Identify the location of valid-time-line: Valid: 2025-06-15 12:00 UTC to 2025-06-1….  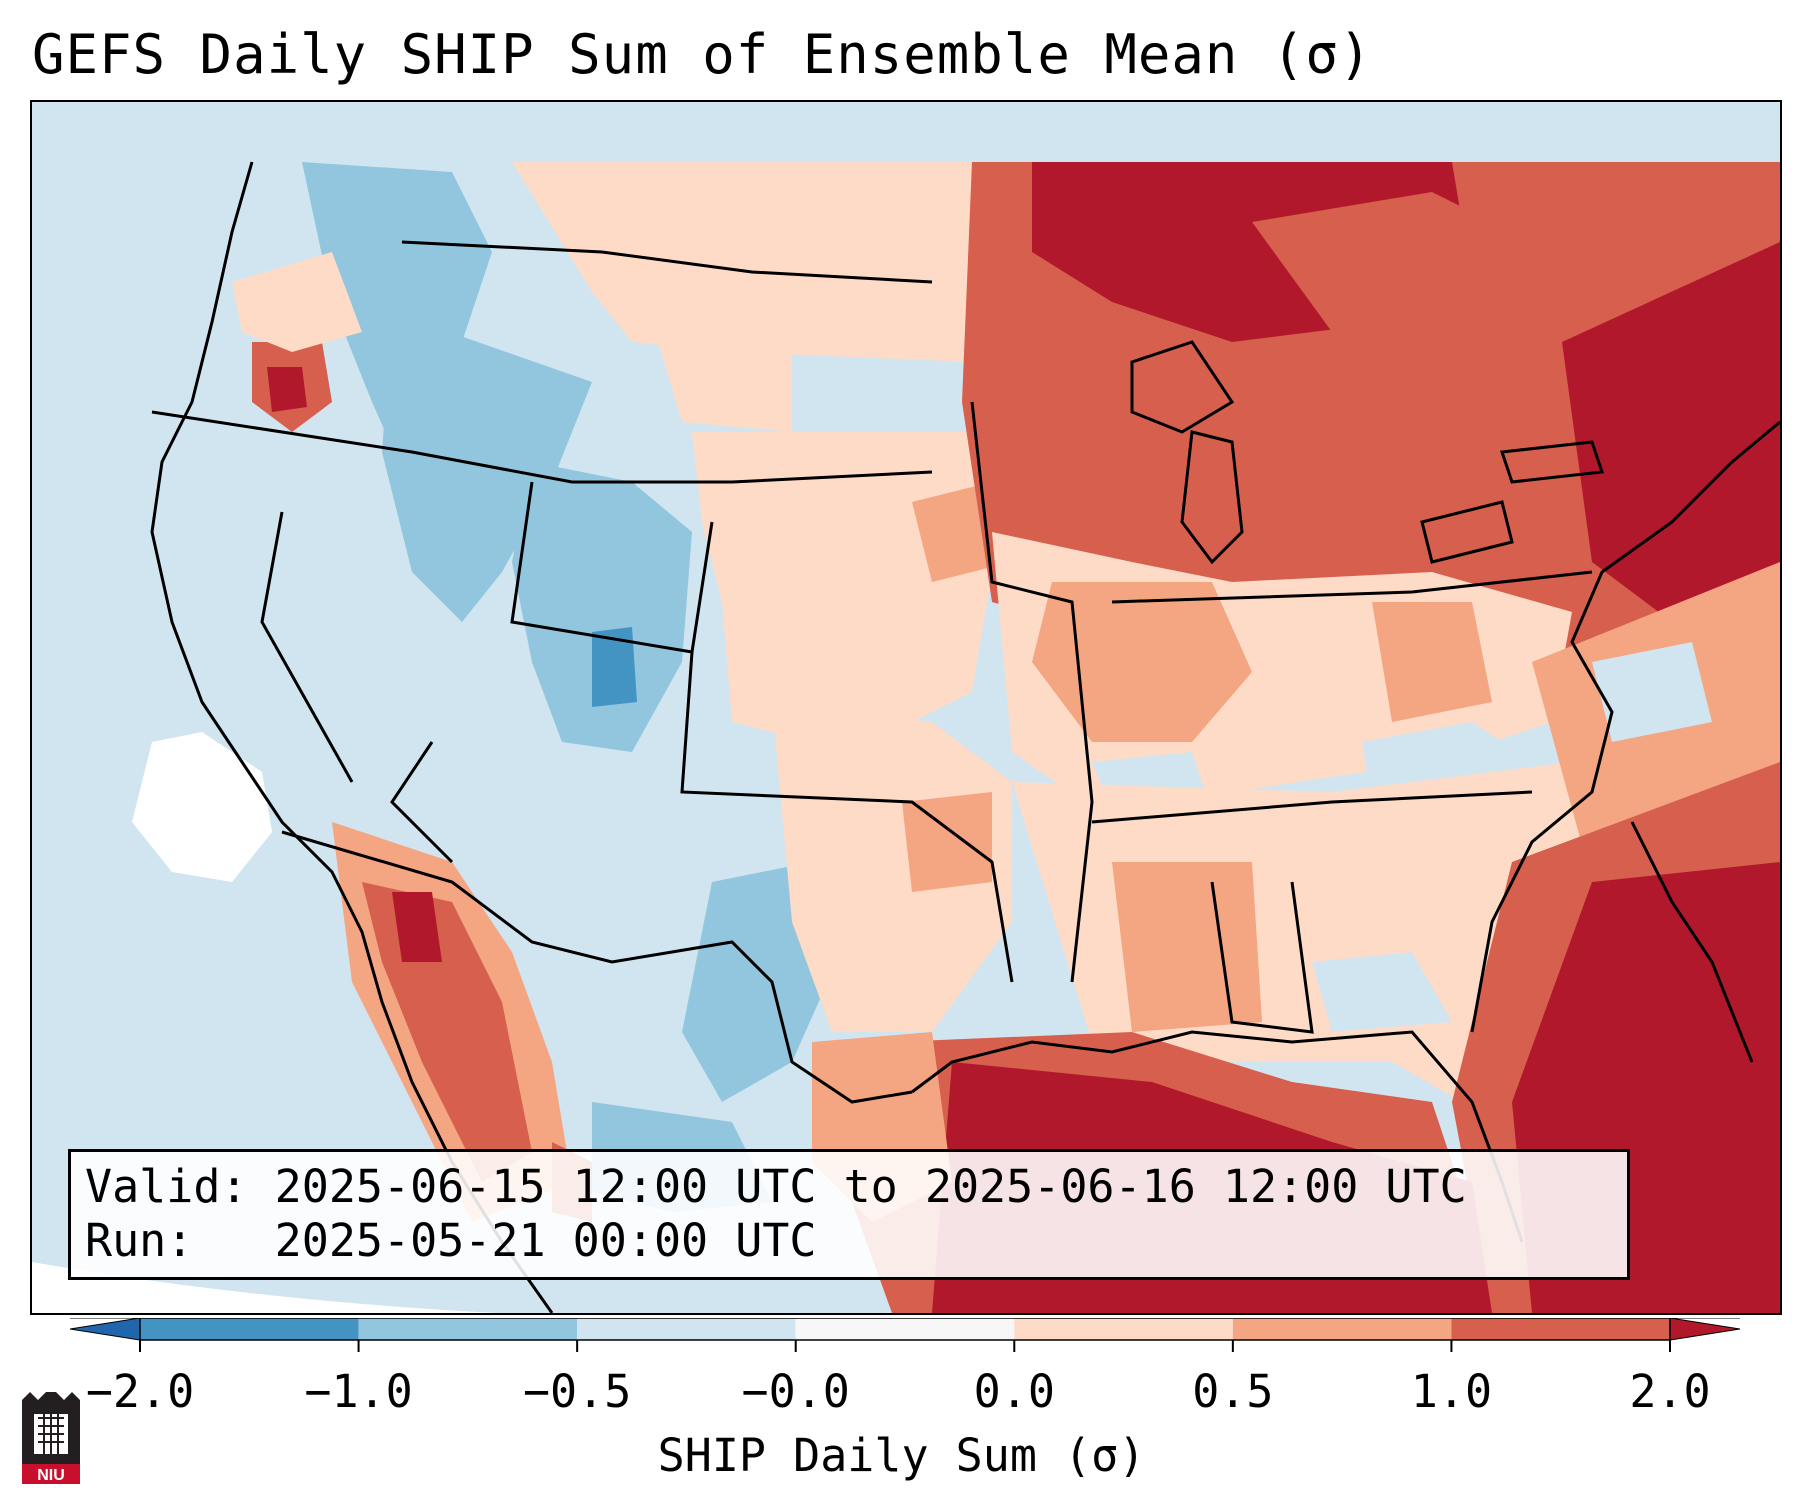
(776, 1186).